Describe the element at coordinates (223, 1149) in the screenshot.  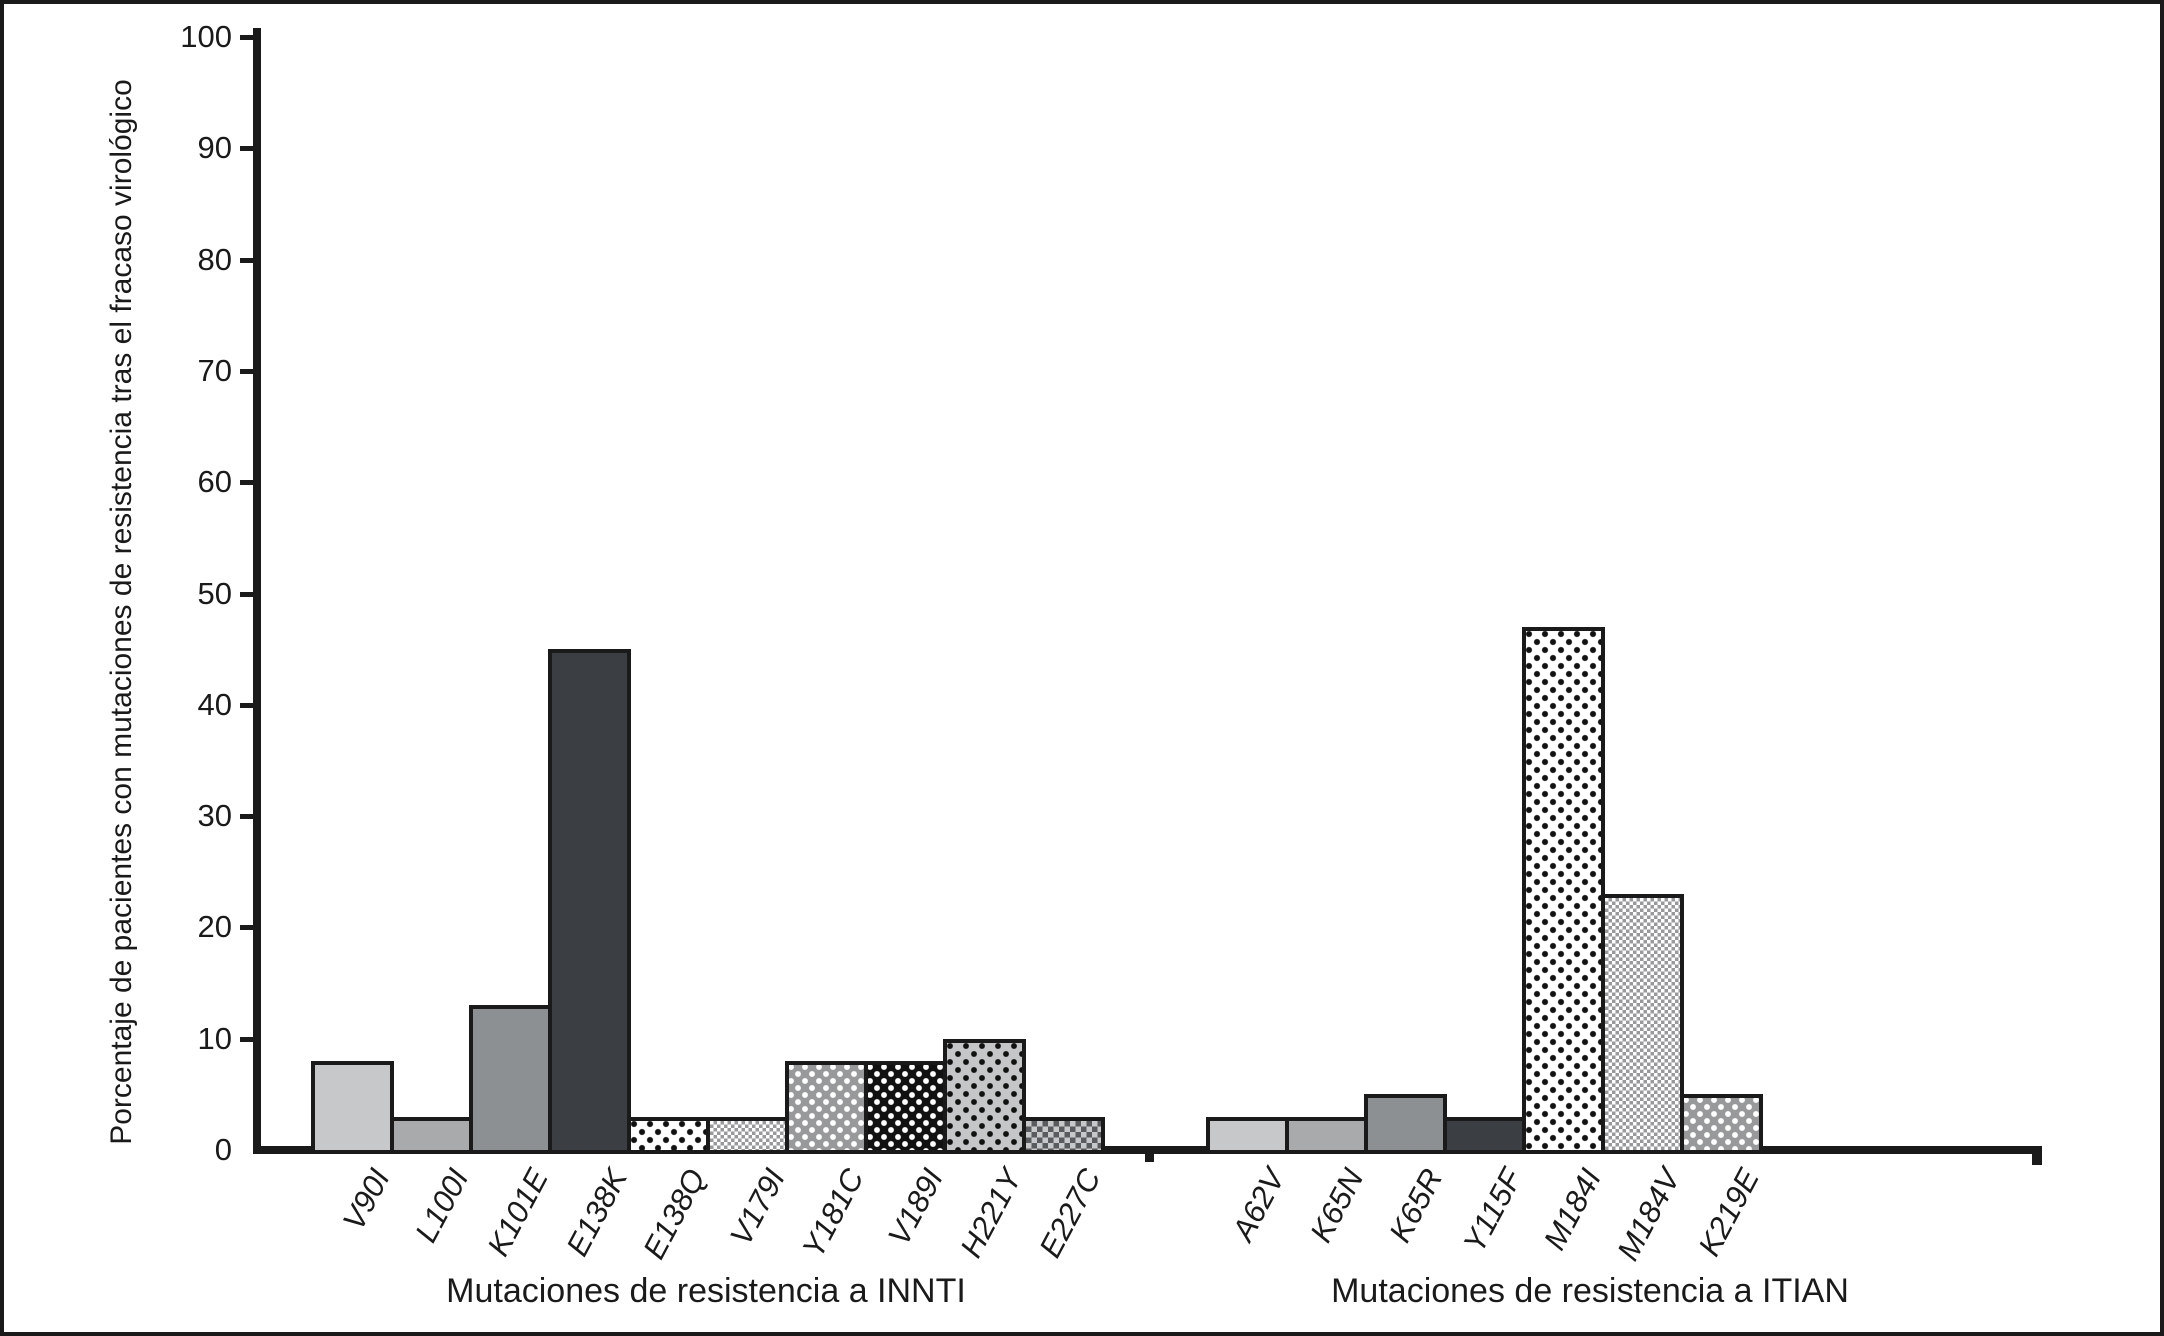
I see `y-tick-label-0: 0` at that location.